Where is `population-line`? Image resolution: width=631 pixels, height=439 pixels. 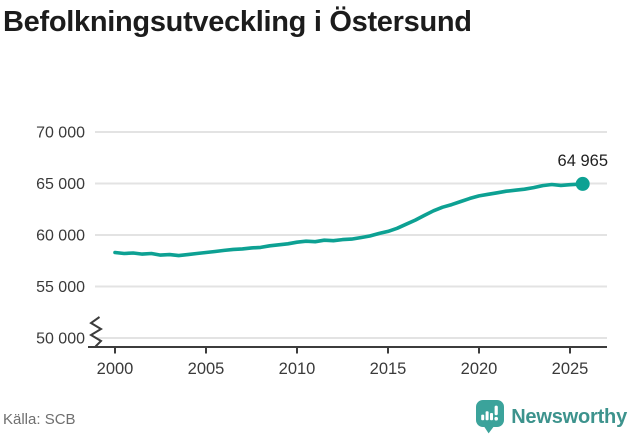
population-line is located at coordinates (349, 220).